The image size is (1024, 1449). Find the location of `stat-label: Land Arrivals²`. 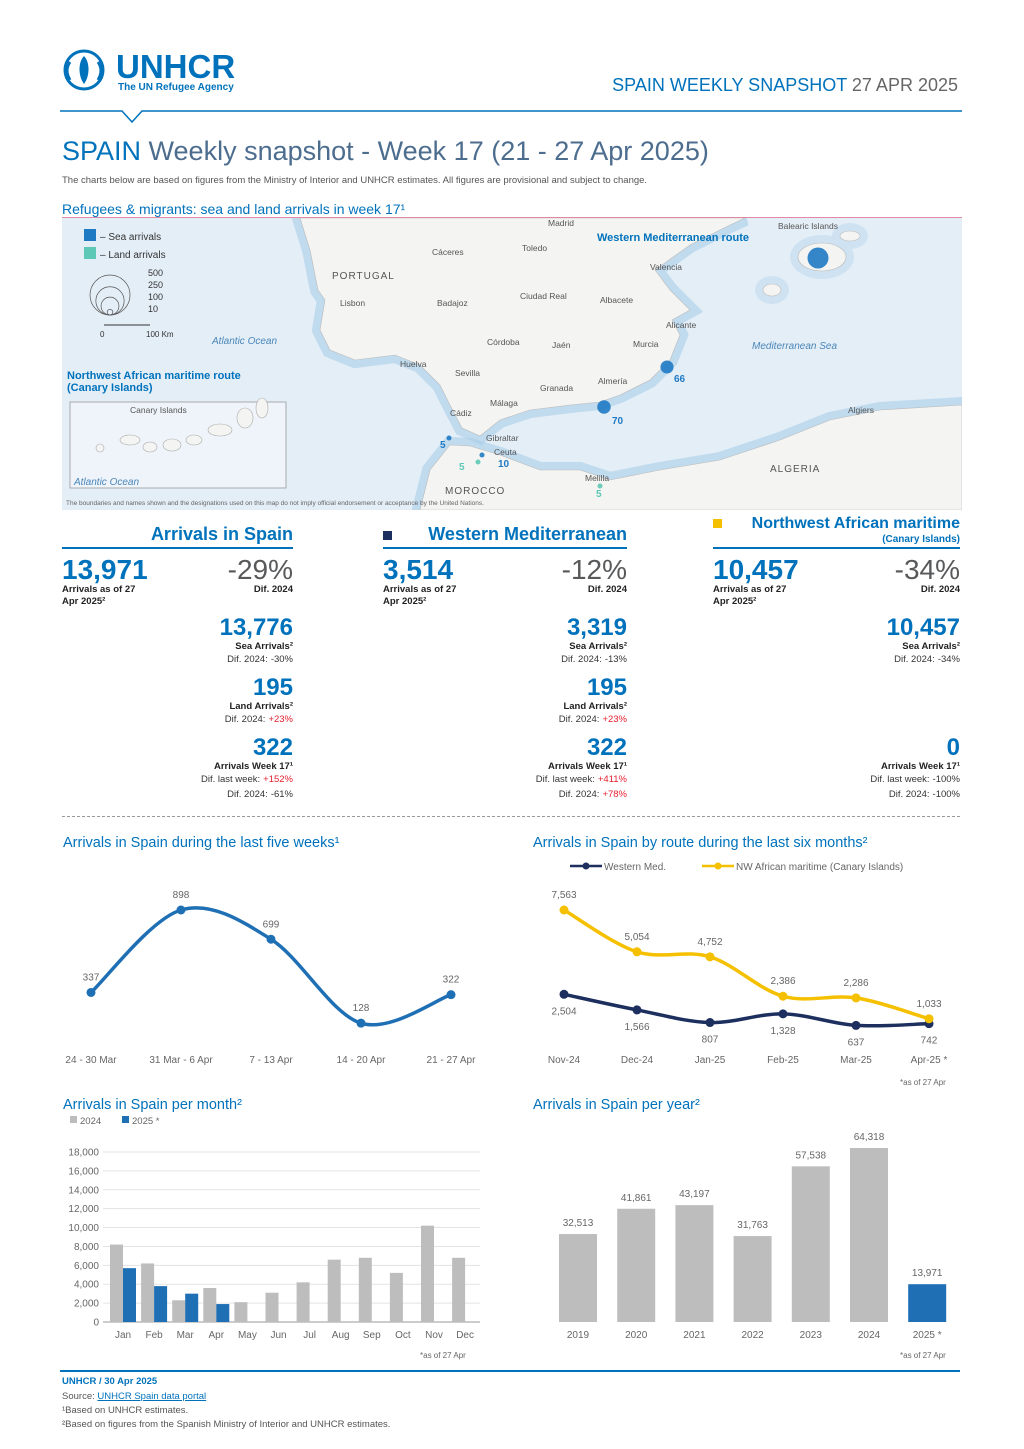

stat-label: Land Arrivals² is located at coordinates (261, 706).